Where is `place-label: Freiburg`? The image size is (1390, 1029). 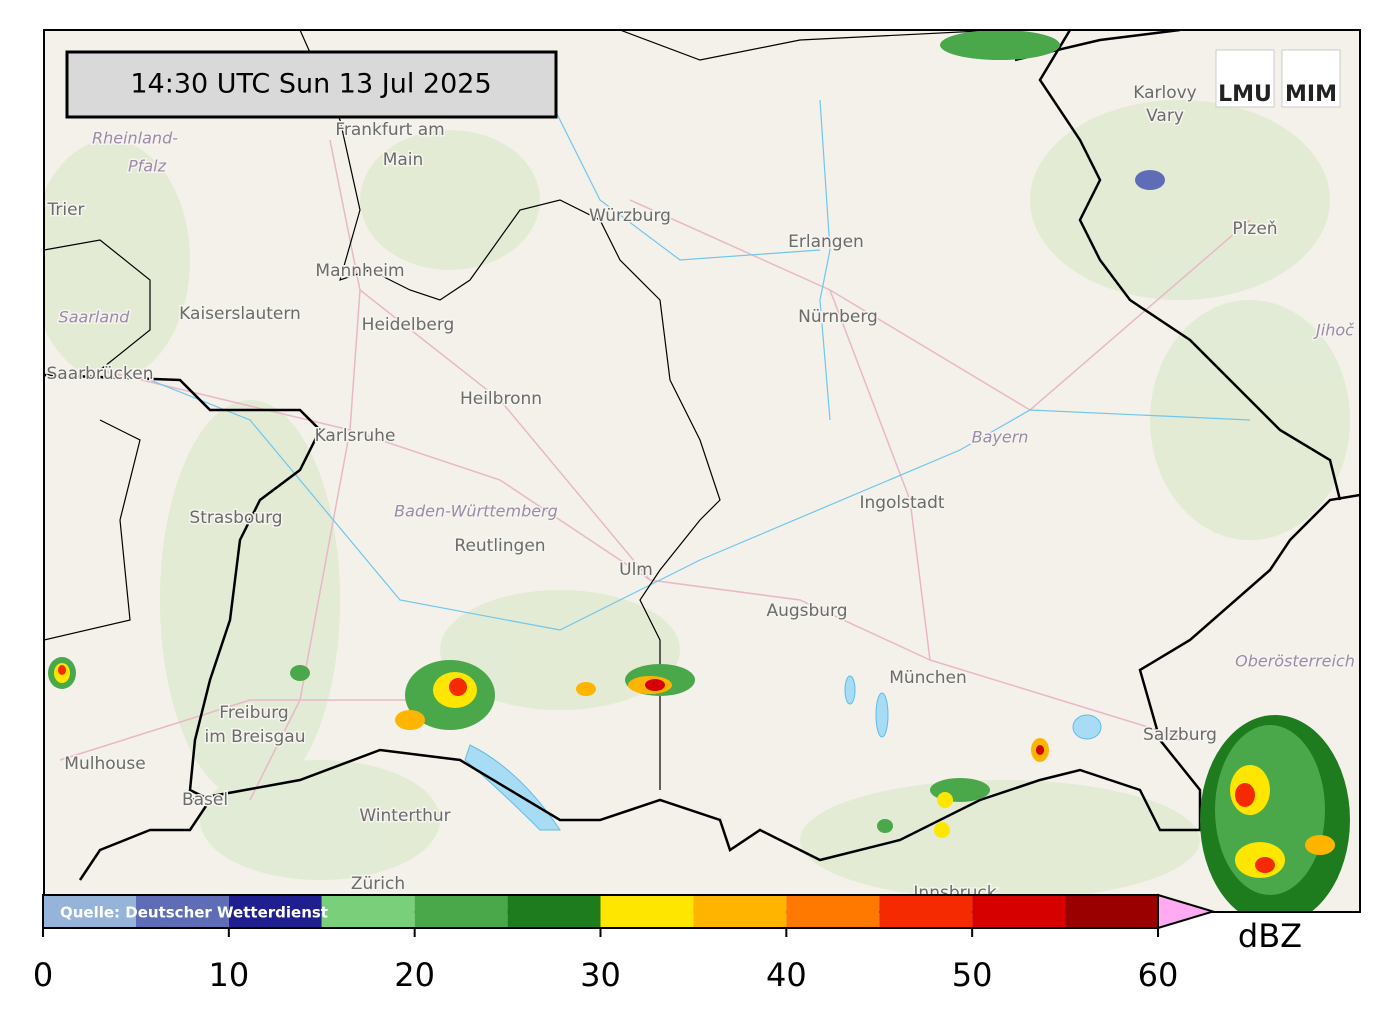 place-label: Freiburg is located at coordinates (253, 713).